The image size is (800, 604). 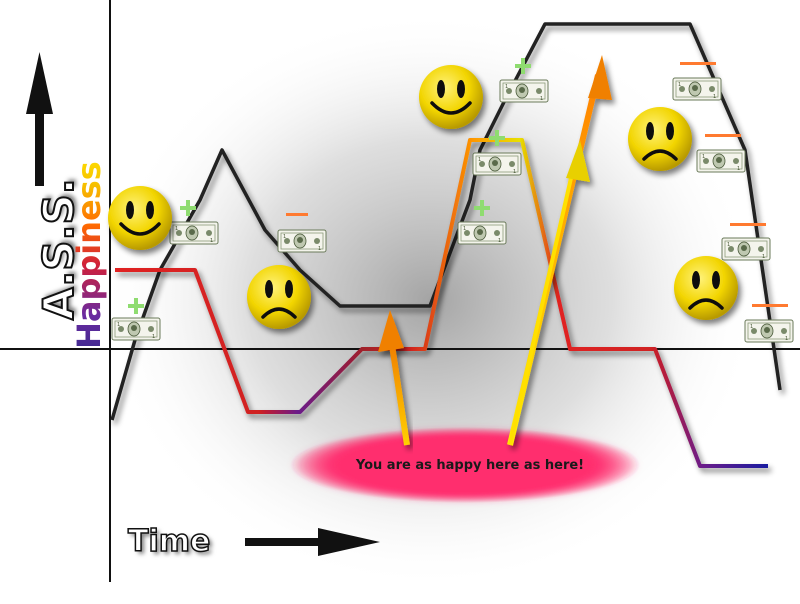 I want to click on annotation-text: You are as happy here as here!, so click(x=470, y=465).